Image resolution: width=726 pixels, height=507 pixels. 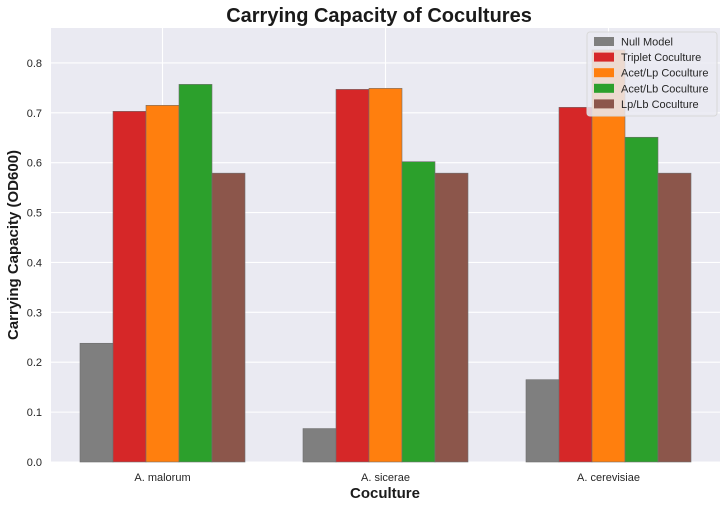 I want to click on legend-box, so click(x=652, y=74).